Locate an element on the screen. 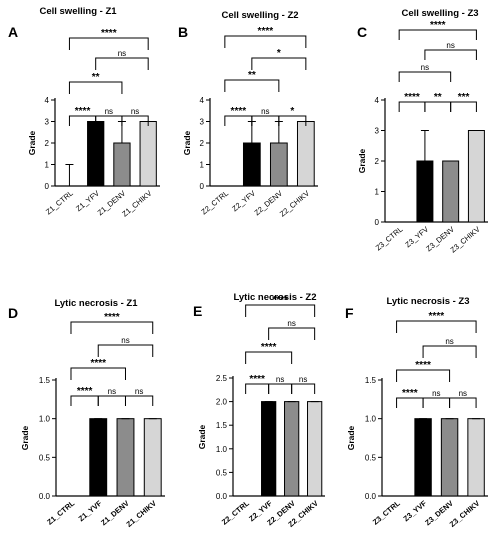 The width and height of the screenshot is (501, 555). x-tick-label: Z2_CTRL is located at coordinates (235, 512).